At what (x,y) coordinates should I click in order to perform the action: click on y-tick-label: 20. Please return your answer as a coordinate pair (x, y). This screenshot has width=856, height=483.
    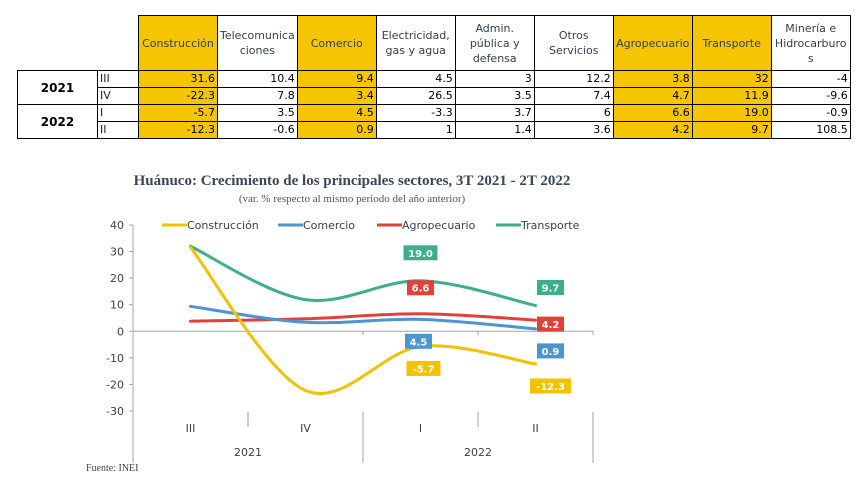
    Looking at the image, I should click on (117, 278).